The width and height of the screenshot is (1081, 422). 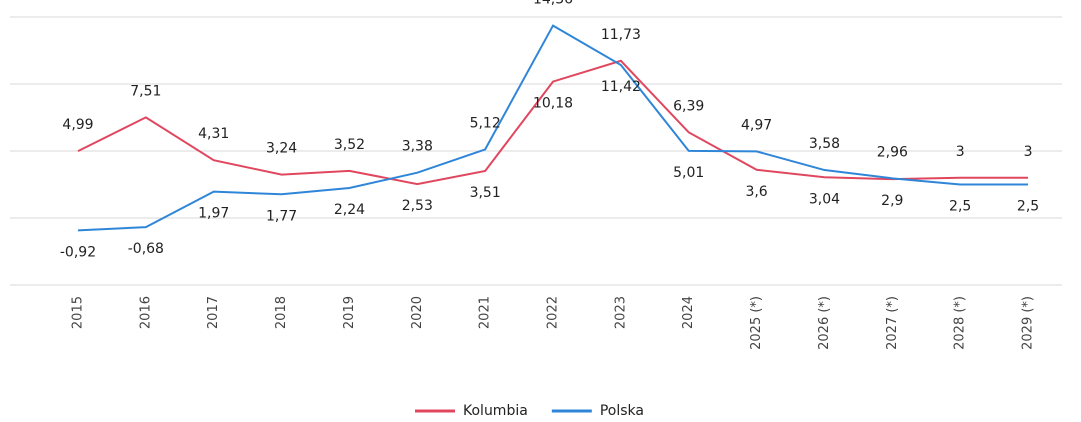 What do you see at coordinates (417, 147) in the screenshot?
I see `data-label: 3,38` at bounding box center [417, 147].